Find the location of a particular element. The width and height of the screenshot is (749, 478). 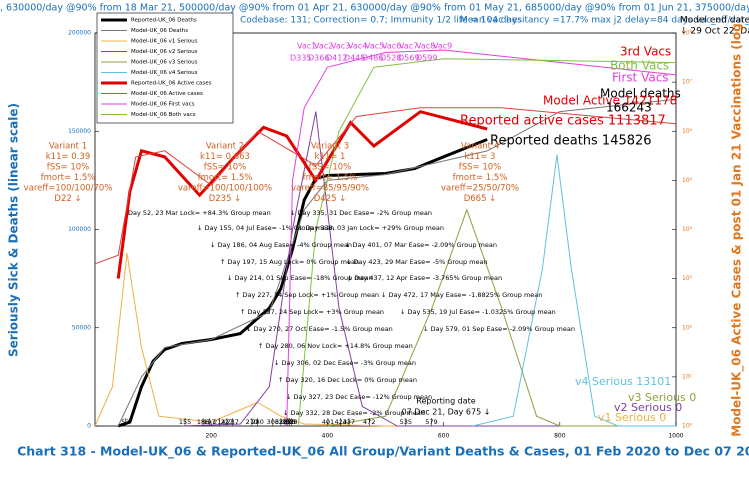

x-tick-label: 600 is located at coordinates (444, 436).